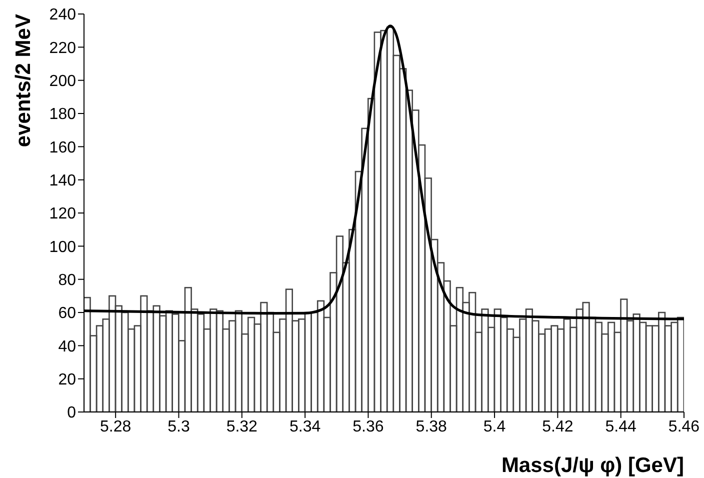 The height and width of the screenshot is (478, 704). I want to click on x-tick-label: 5.4, so click(494, 427).